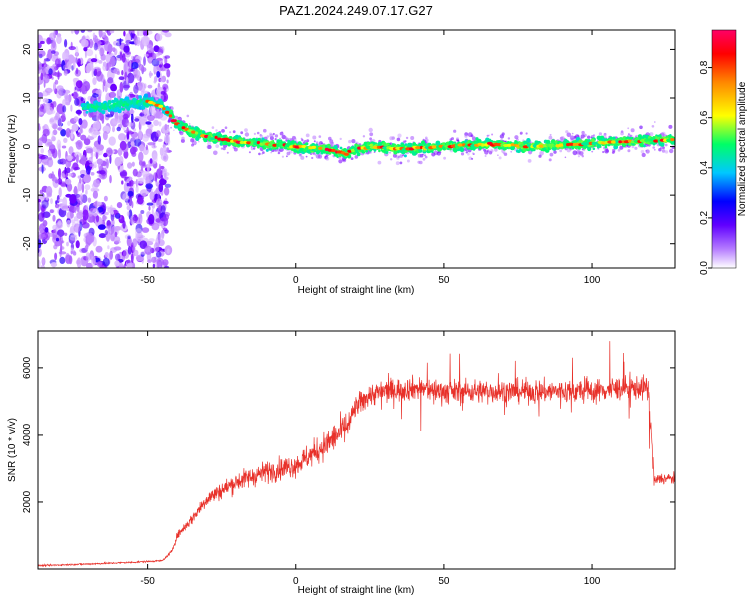 Image resolution: width=750 pixels, height=600 pixels. What do you see at coordinates (704, 67) in the screenshot?
I see `colorbar-tick-label: 0.8` at bounding box center [704, 67].